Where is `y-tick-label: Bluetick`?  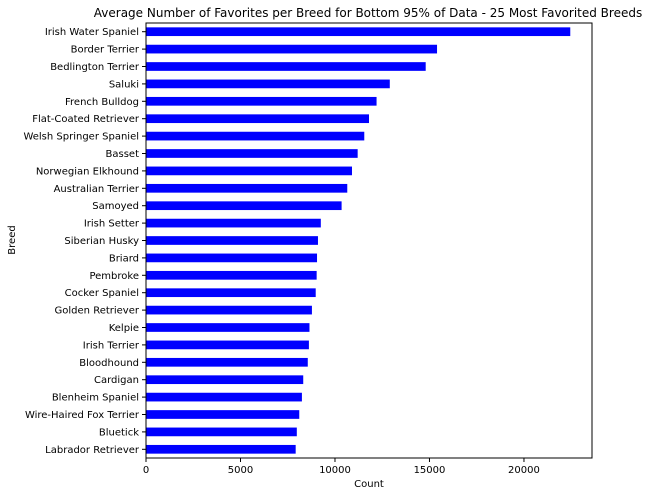 y-tick-label: Bluetick is located at coordinates (119, 432).